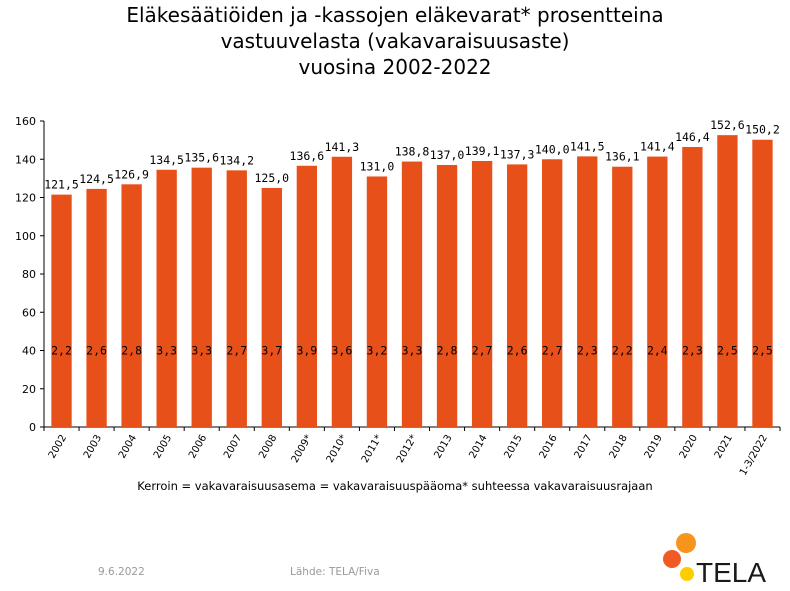 The height and width of the screenshot is (591, 790). Describe the element at coordinates (271, 351) in the screenshot. I see `multiplier-label: 3,7` at that location.